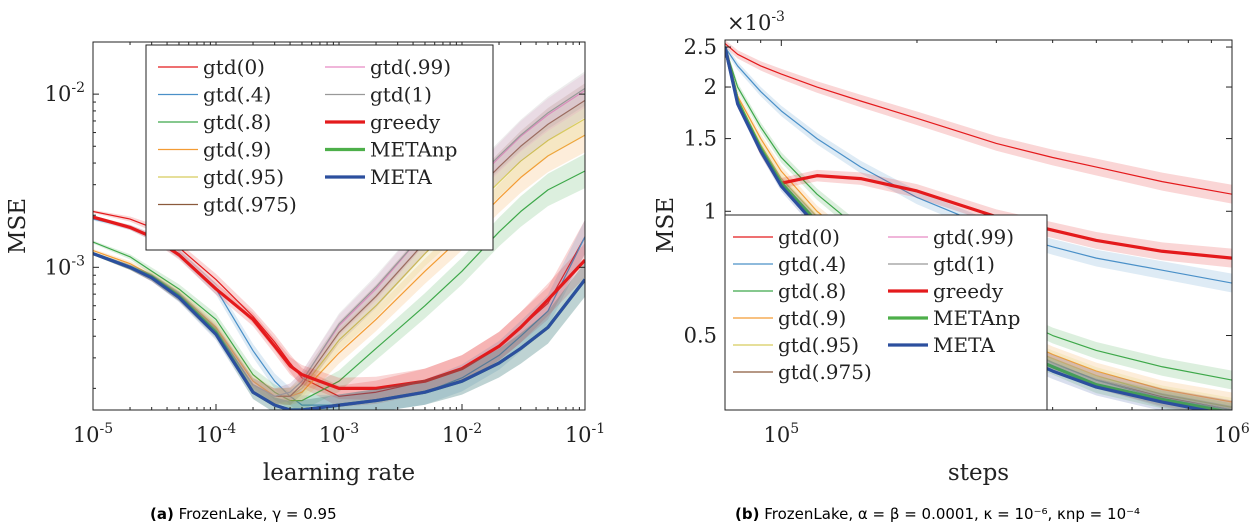 The image size is (1260, 531). What do you see at coordinates (781, 434) in the screenshot?
I see `x-tick-label: 10⁵` at bounding box center [781, 434].